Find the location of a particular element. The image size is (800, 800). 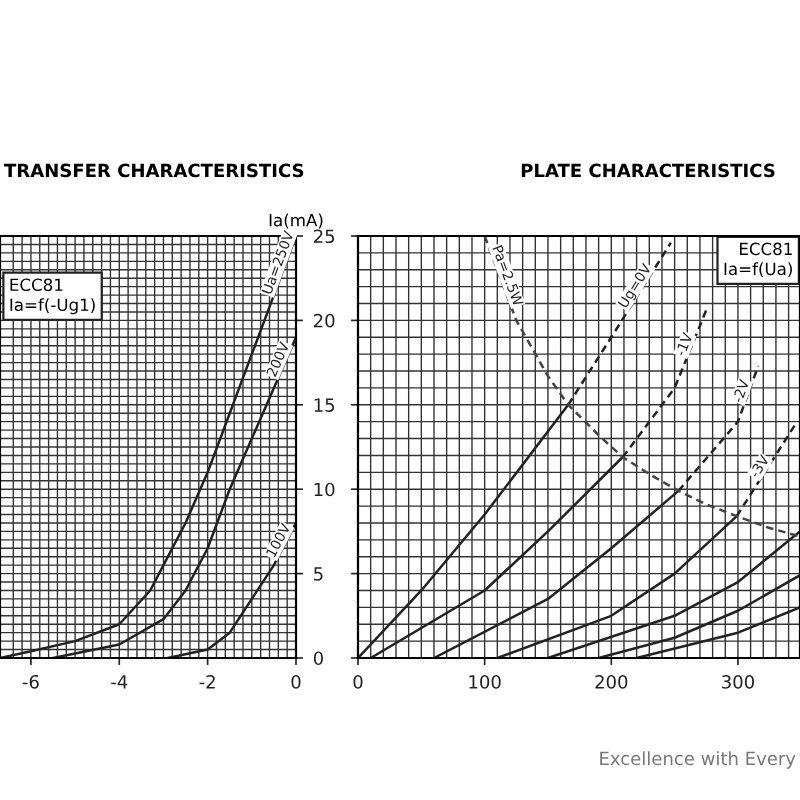

y-axis-title: Ia(mA) is located at coordinates (296, 221).